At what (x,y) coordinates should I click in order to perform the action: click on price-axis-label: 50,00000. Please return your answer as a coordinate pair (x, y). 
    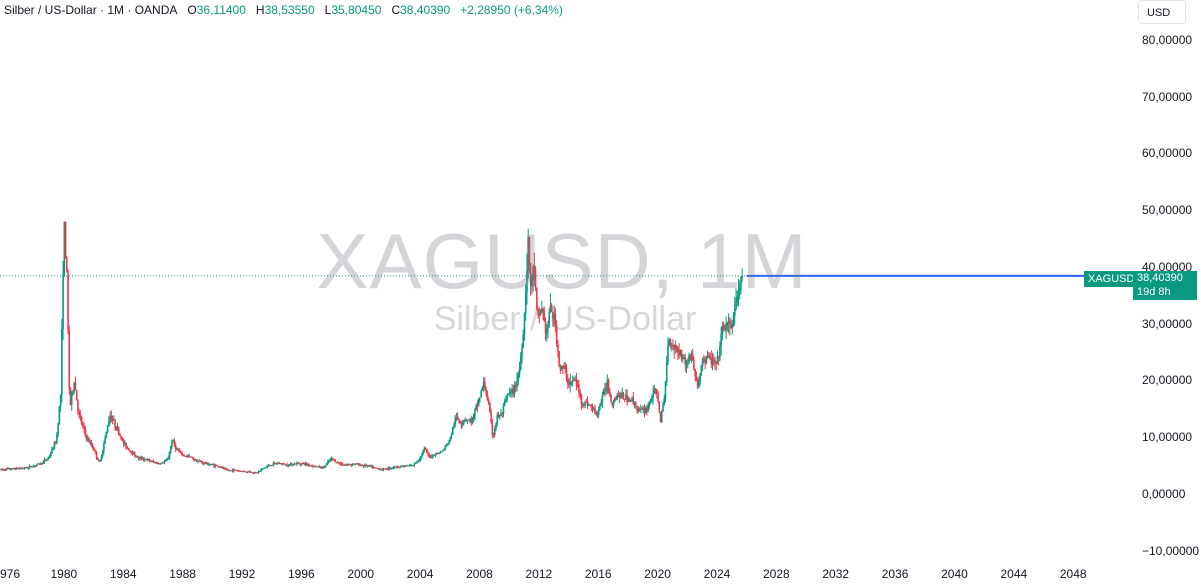
    Looking at the image, I should click on (1167, 210).